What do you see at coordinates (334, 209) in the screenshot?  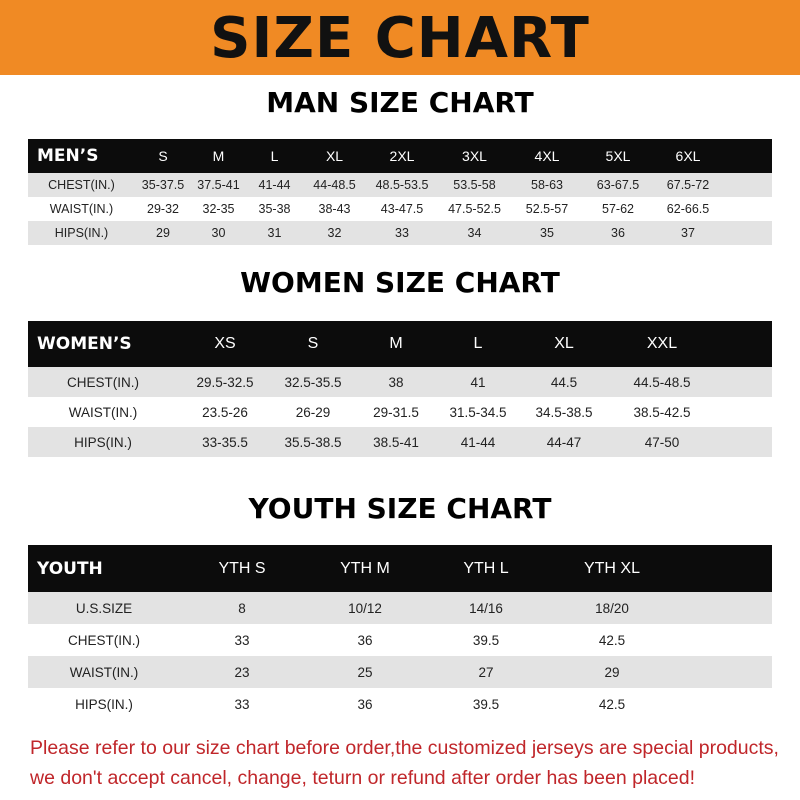 I see `table-cell: 38-43` at bounding box center [334, 209].